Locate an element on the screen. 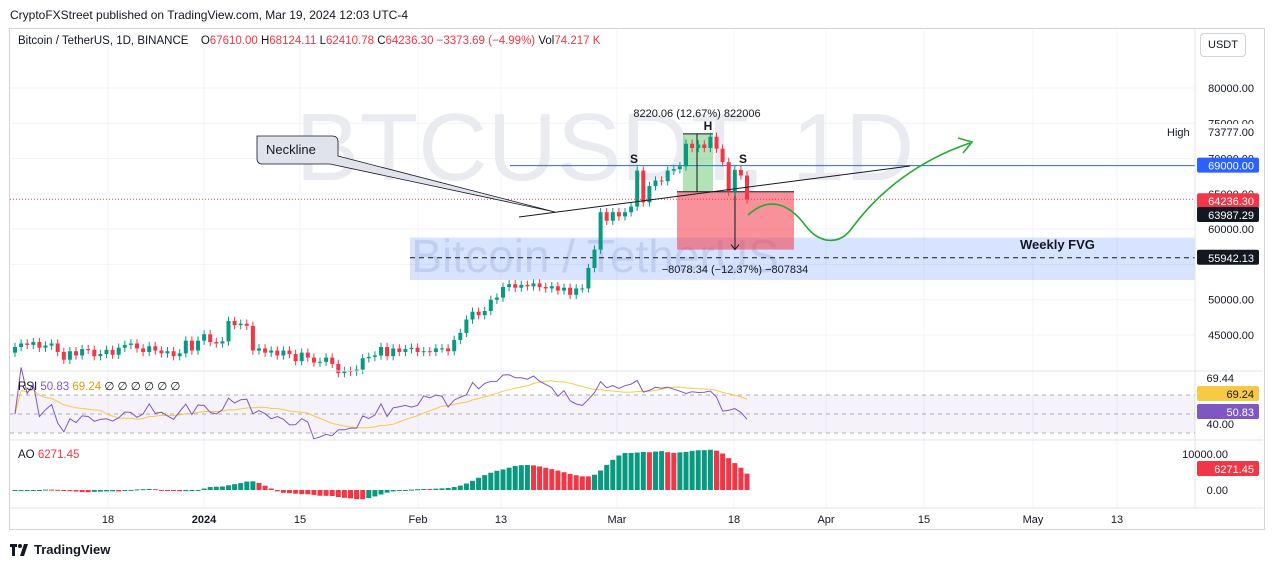 Image resolution: width=1273 pixels, height=568 pixels. symbol-name: Bitcoin / TetherUS, 1D, BINANCE is located at coordinates (103, 41).